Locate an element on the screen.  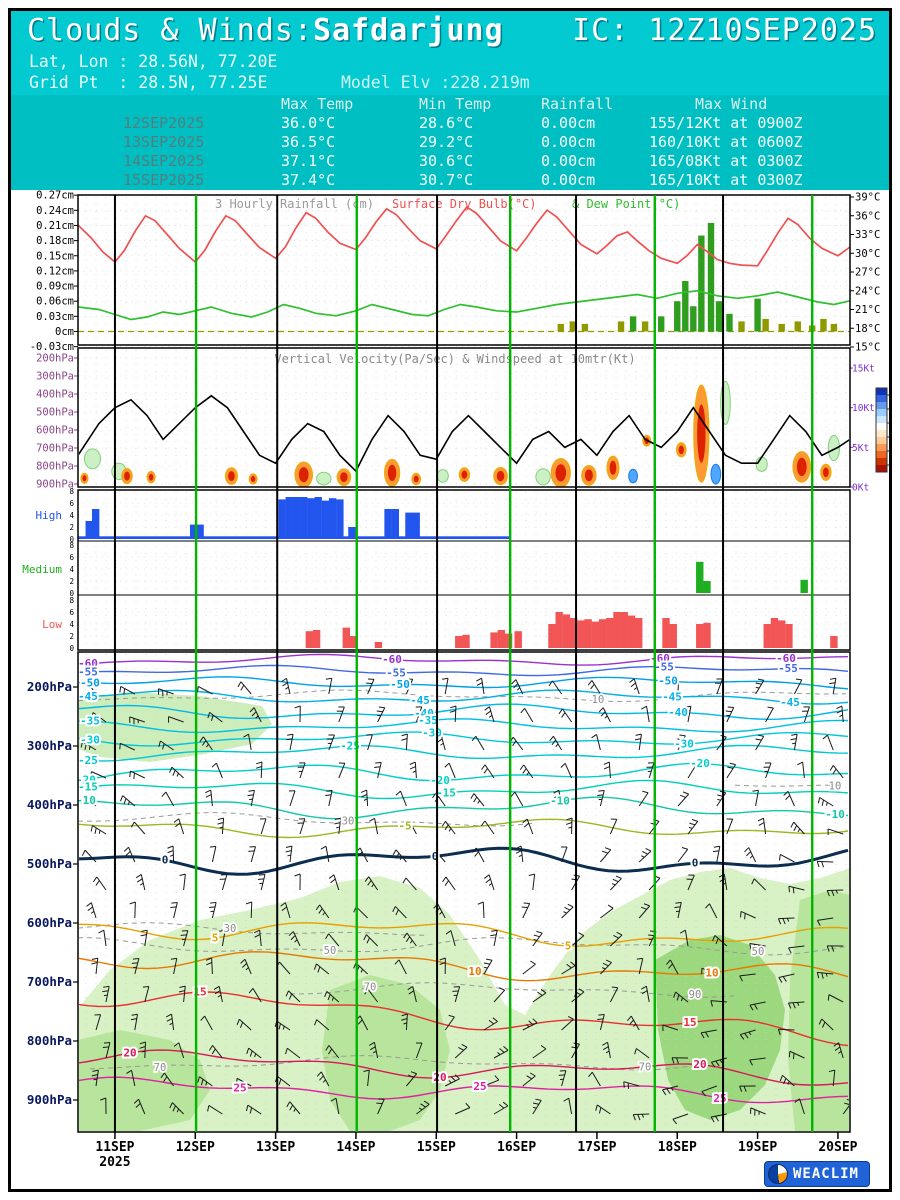
svg-text: 0.21cm is located at coordinates (55, 226).